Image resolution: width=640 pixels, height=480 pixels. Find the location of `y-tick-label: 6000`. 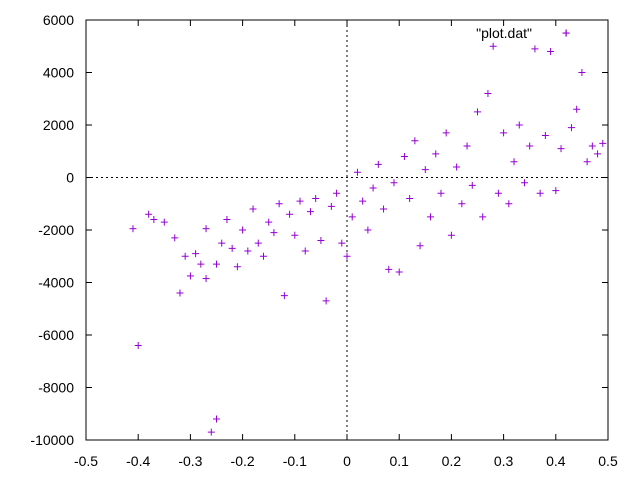

y-tick-label: 6000 is located at coordinates (58, 20).